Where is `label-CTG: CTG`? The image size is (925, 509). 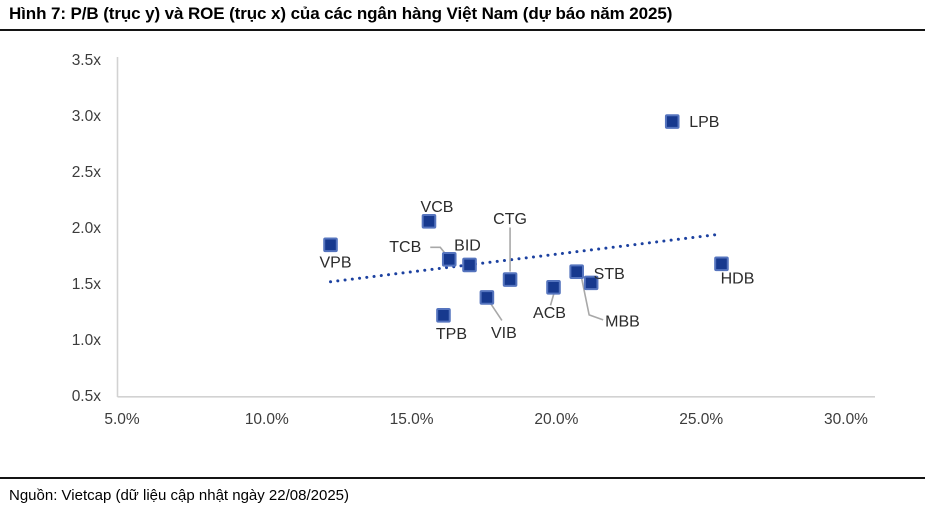
label-CTG: CTG is located at coordinates (510, 219).